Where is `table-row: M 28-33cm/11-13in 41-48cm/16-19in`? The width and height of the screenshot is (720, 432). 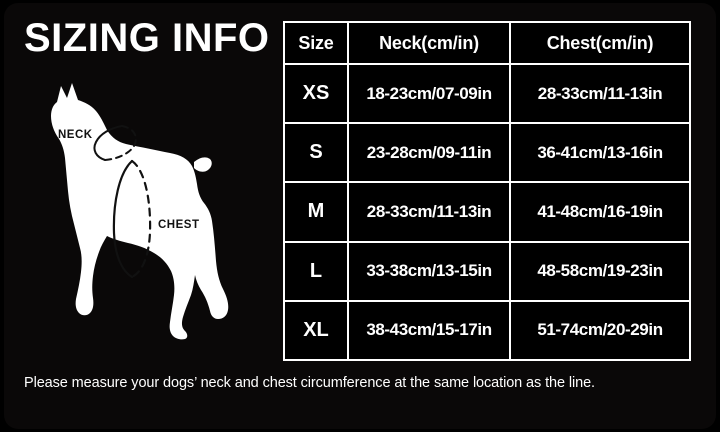 table-row: M 28-33cm/11-13in 41-48cm/16-19in is located at coordinates (487, 212).